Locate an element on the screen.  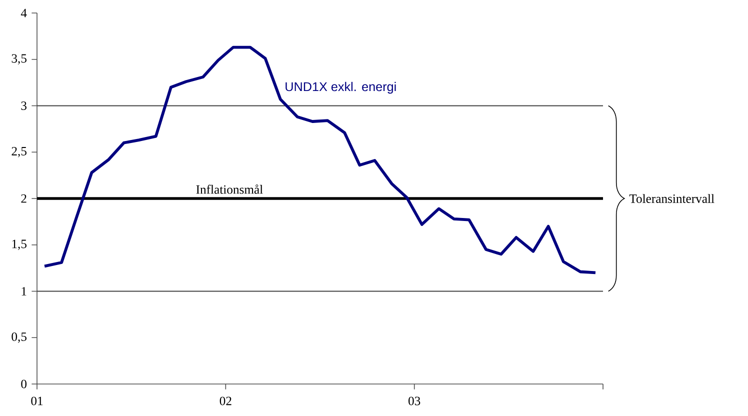
ref-line-label: Inflationsmål is located at coordinates (229, 189).